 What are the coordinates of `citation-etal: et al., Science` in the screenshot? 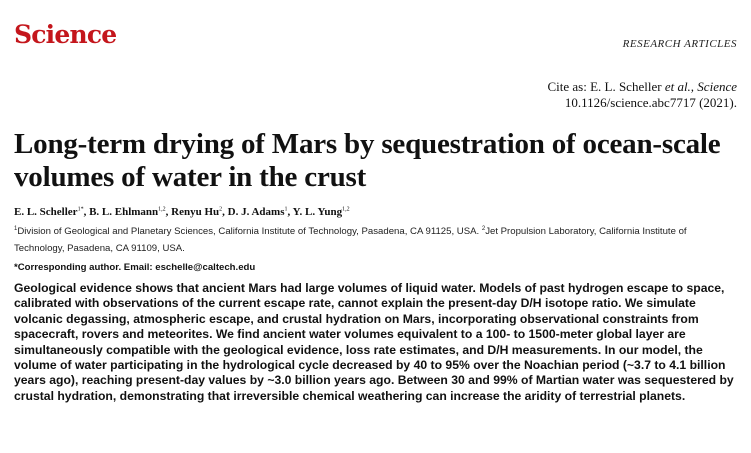 It's located at (700, 86).